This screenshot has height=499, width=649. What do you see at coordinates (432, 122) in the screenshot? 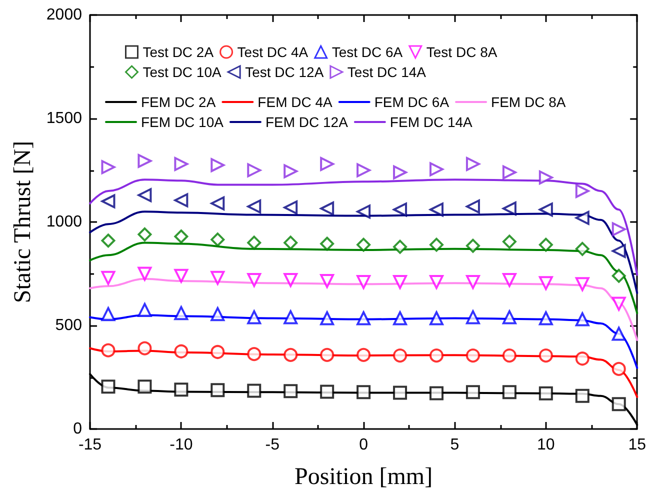
I see `legend-label: FEM DC 14A` at bounding box center [432, 122].